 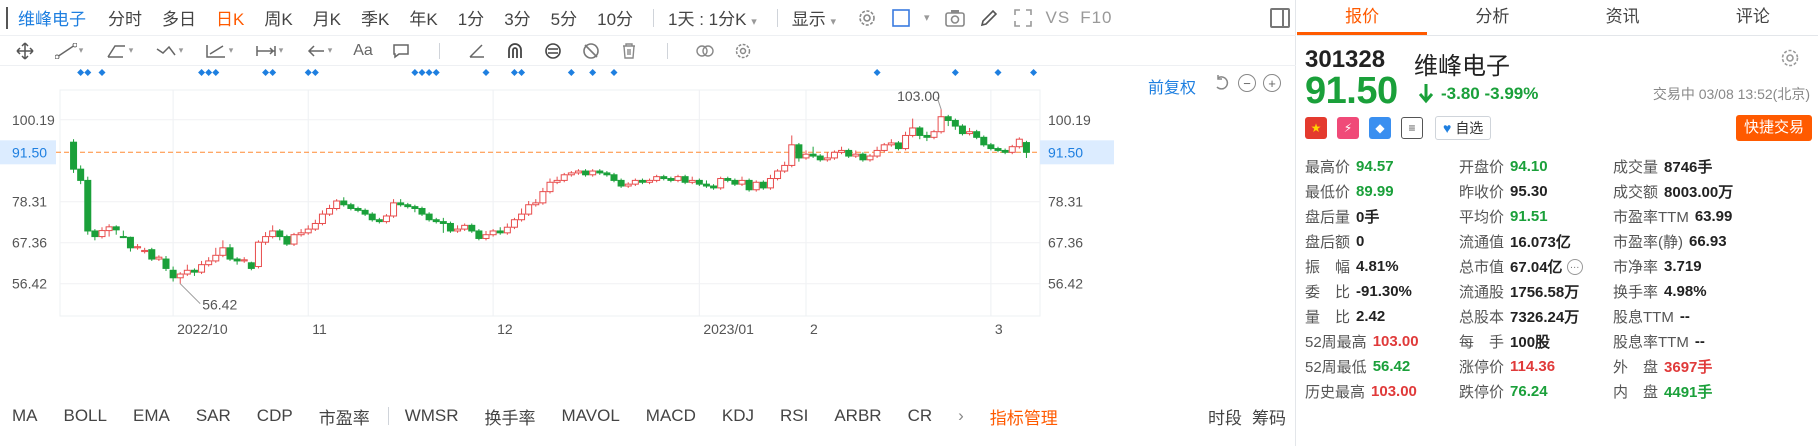 What do you see at coordinates (1362, 17) in the screenshot?
I see `tab-quote: 报价` at bounding box center [1362, 17].